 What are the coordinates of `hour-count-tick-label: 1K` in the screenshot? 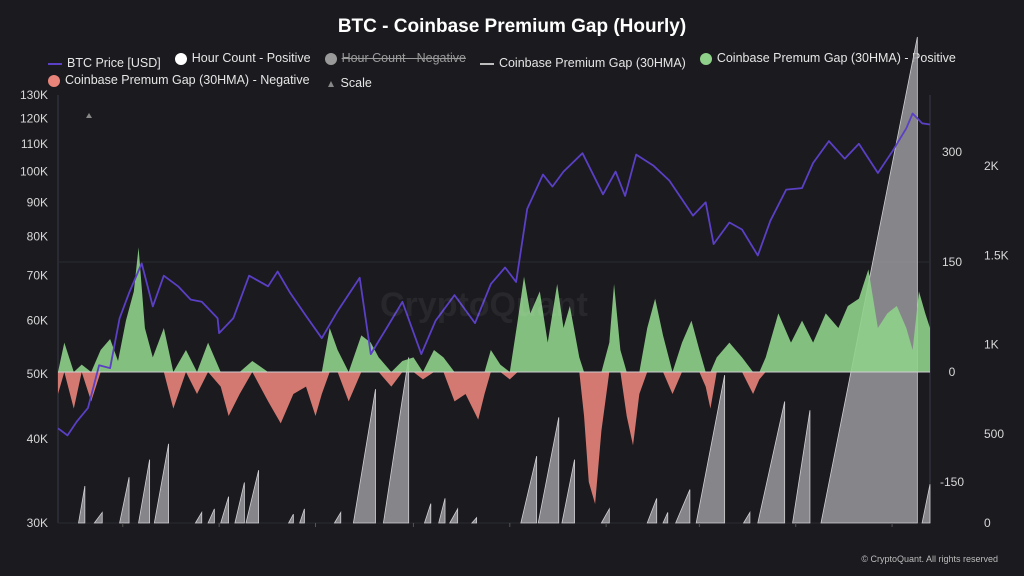 It's located at (991, 345).